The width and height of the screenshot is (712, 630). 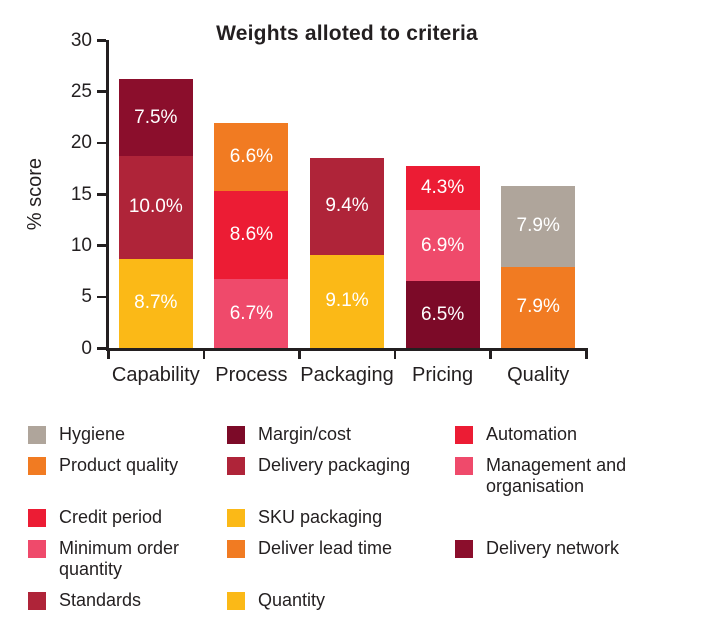 I want to click on y-axis-line, so click(x=107, y=195).